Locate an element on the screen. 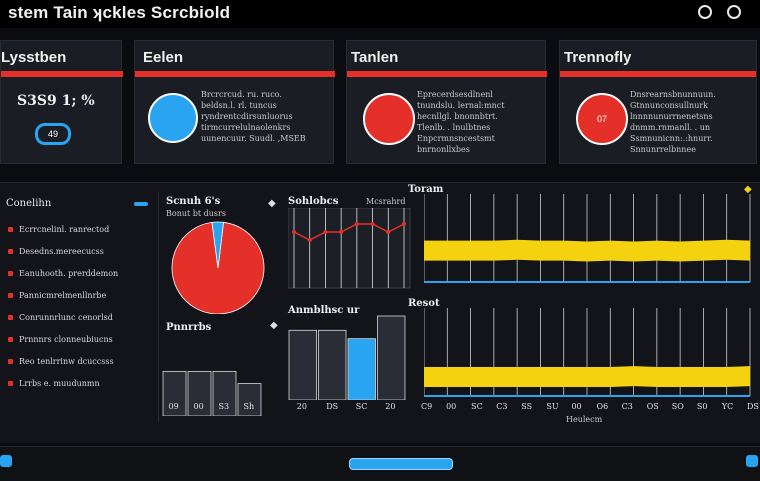 The height and width of the screenshot is (481, 760). axis-tick-label: O6 is located at coordinates (602, 406).